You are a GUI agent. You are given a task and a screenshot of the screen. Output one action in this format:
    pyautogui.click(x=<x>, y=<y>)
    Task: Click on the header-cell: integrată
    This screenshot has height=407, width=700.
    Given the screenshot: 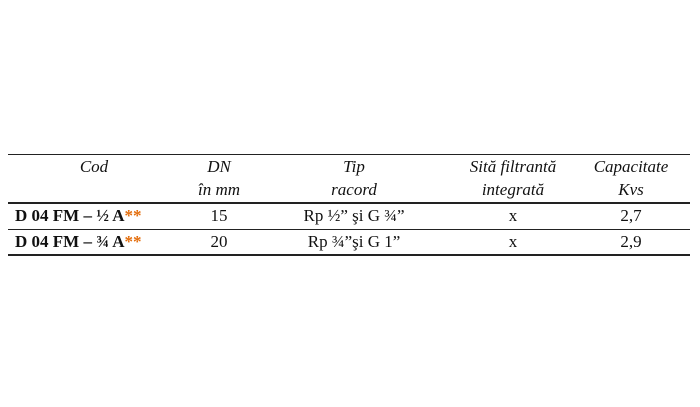 What is the action you would take?
    pyautogui.click(x=513, y=189)
    